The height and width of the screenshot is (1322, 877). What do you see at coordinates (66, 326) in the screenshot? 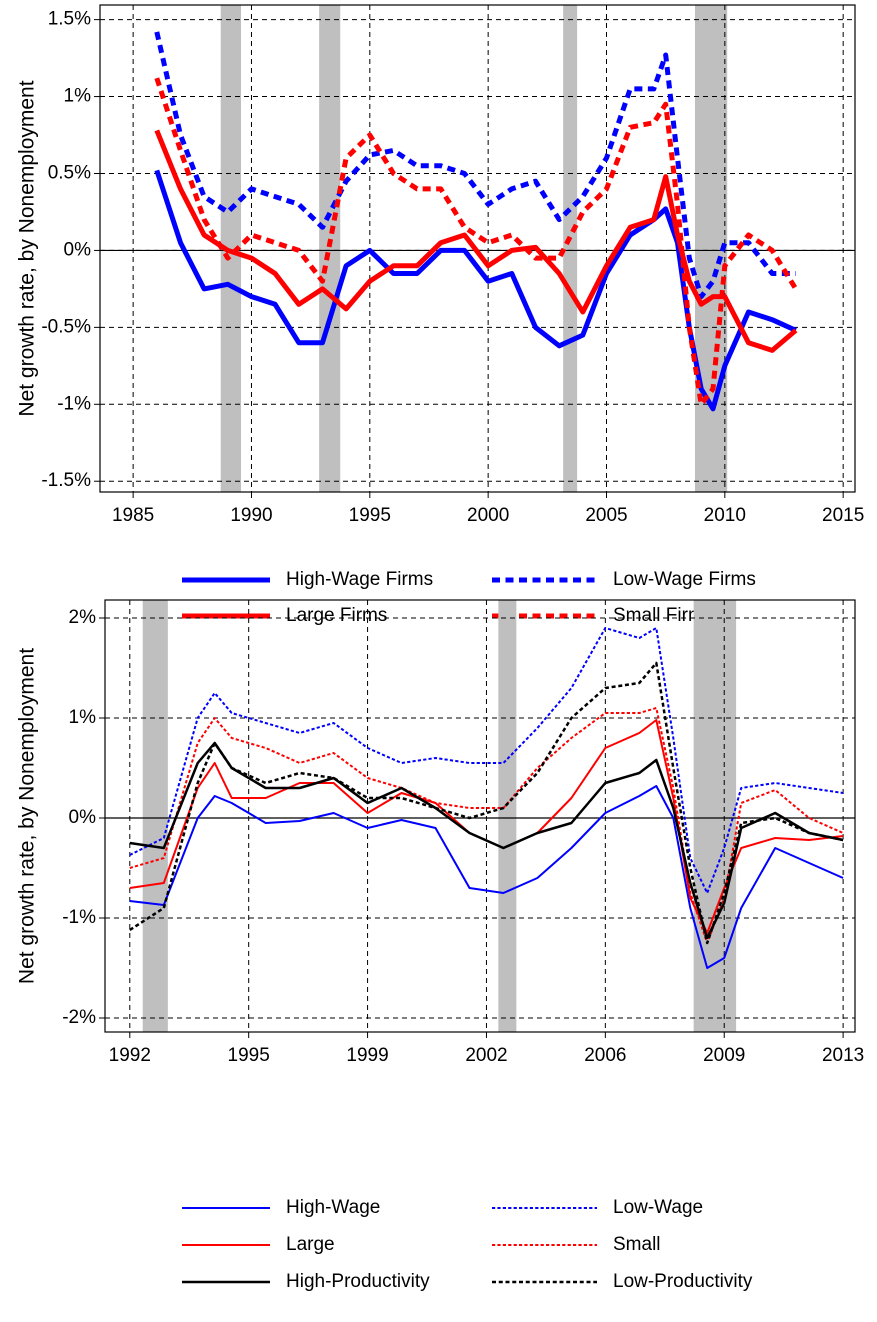
I see `y-tick-label: -0.5%` at bounding box center [66, 326].